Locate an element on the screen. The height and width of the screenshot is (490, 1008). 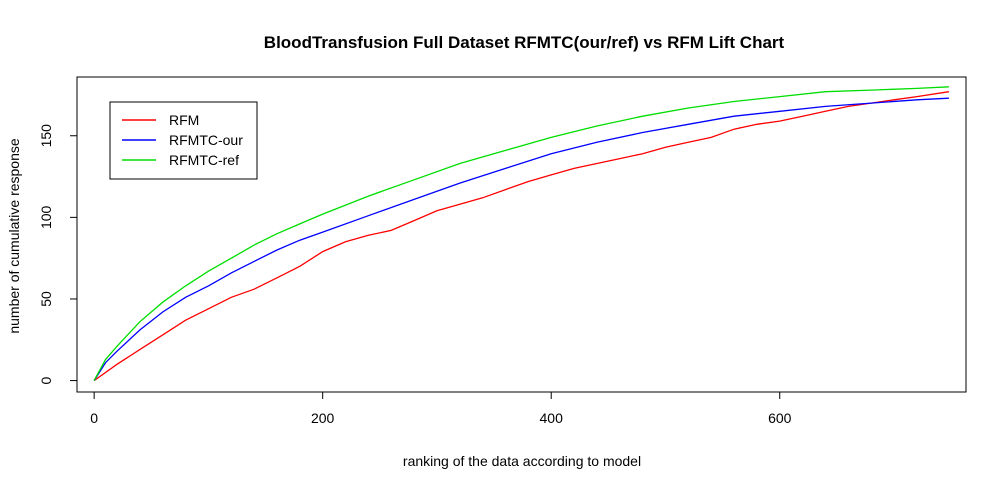
legend: RFM RFMTC-our RFMTC-ref is located at coordinates (183, 140).